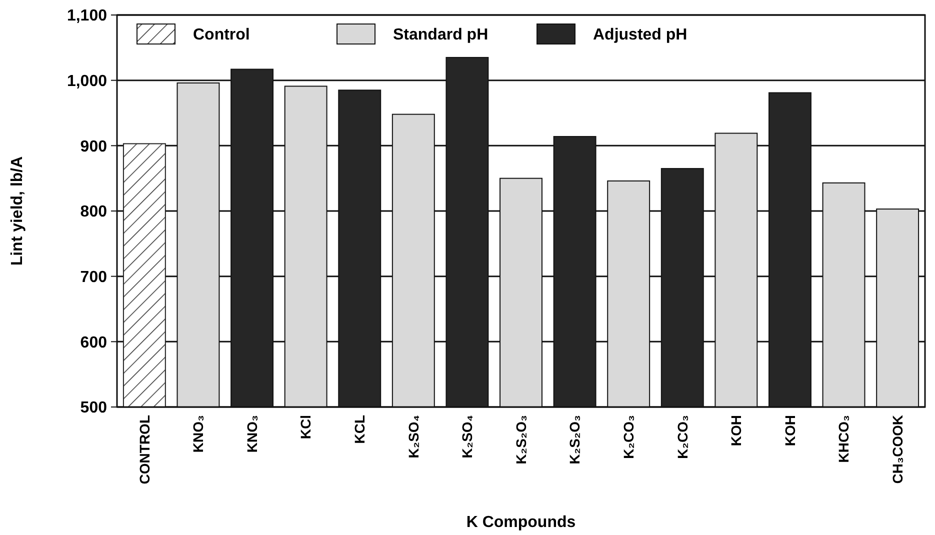 The height and width of the screenshot is (535, 935). Describe the element at coordinates (87, 81) in the screenshot. I see `y-tick-label: 1,000` at that location.